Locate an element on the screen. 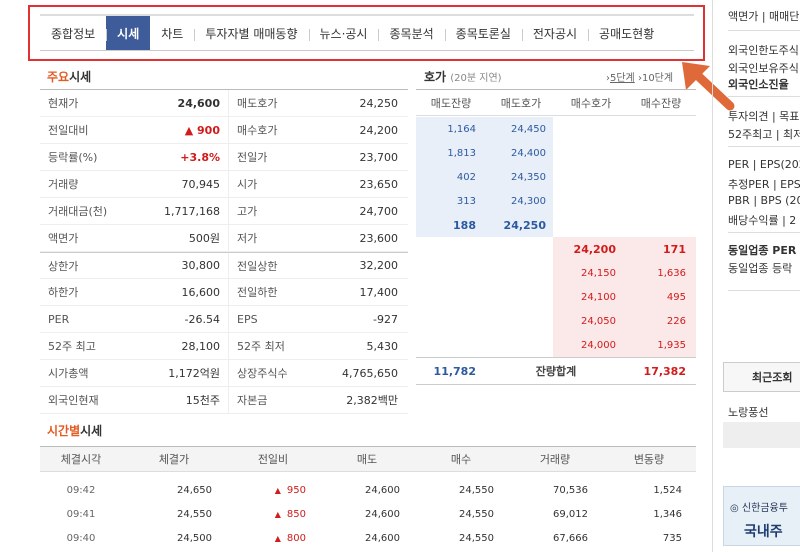  main-row: 액면가 500원 저가 23,600 is located at coordinates (224, 238).